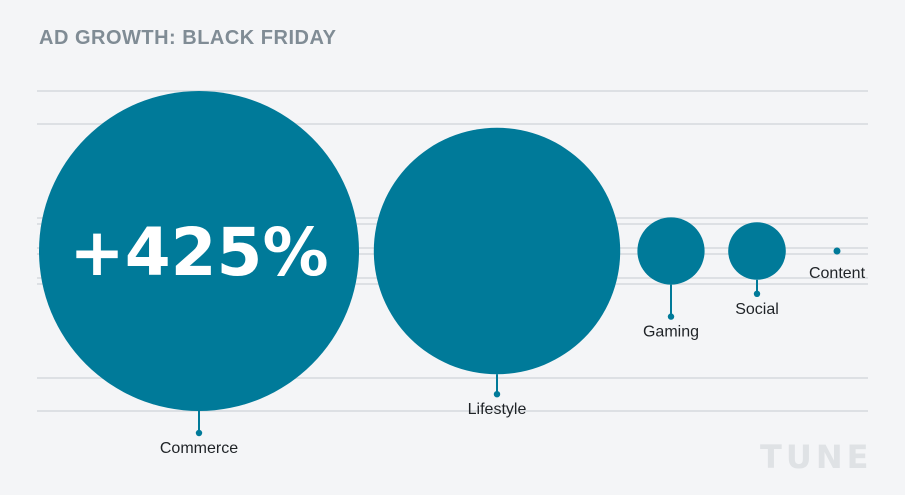 The width and height of the screenshot is (905, 495). What do you see at coordinates (497, 409) in the screenshot?
I see `category-label-lifestyle: Lifestyle` at bounding box center [497, 409].